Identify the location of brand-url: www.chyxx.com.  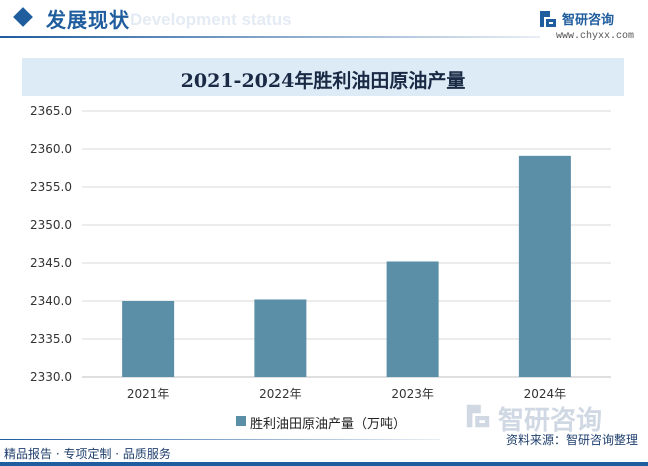
(594, 36).